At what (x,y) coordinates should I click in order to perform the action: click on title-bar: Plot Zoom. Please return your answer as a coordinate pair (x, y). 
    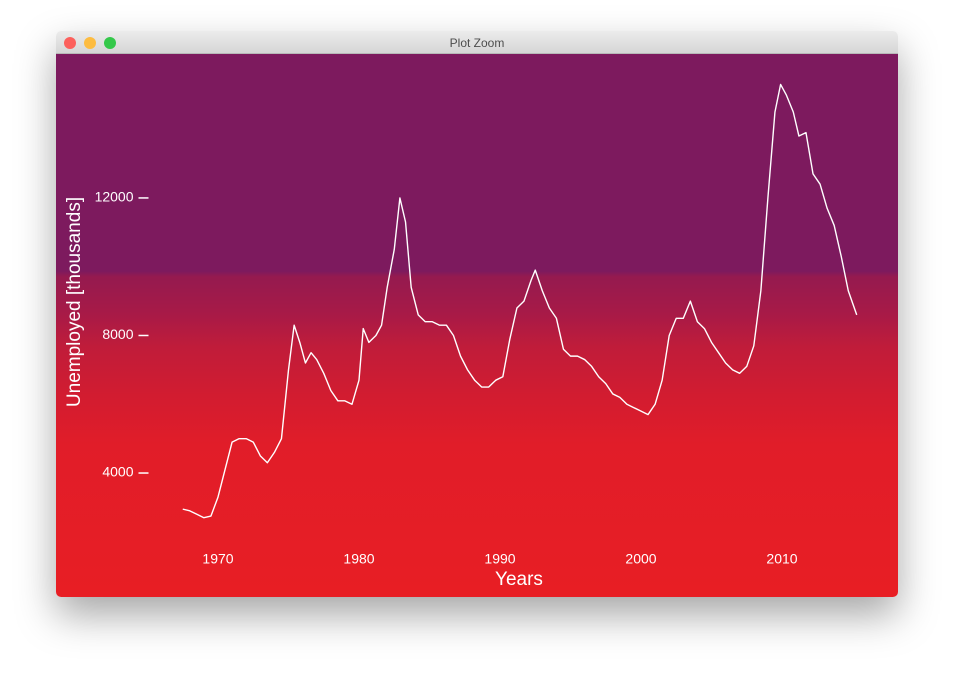
    Looking at the image, I should click on (477, 42).